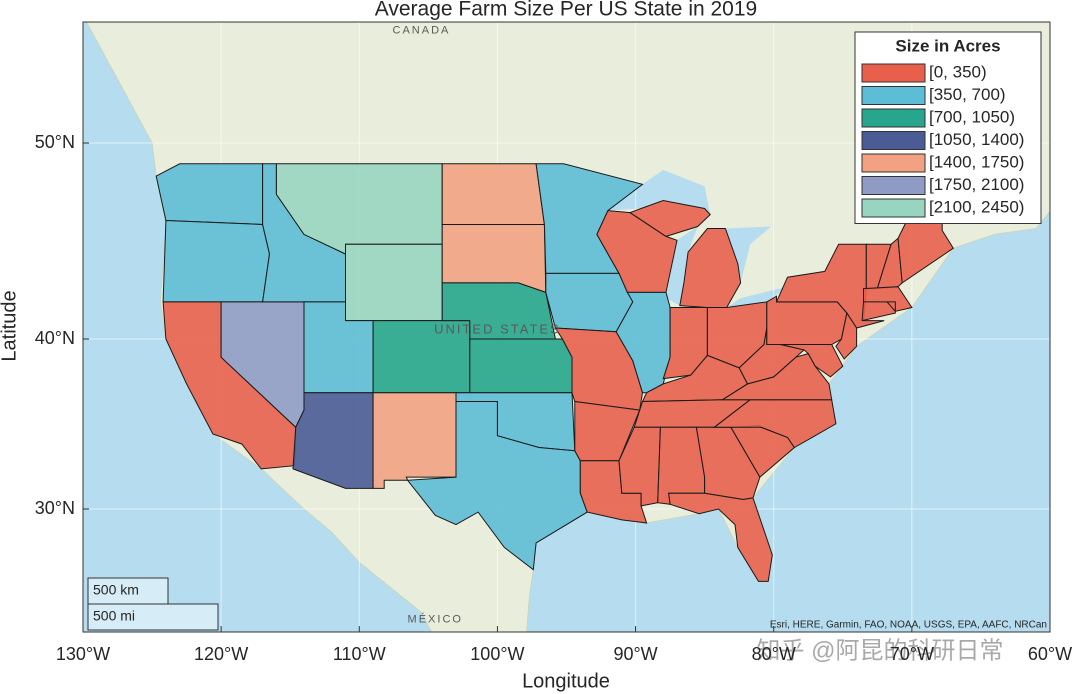 This screenshot has height=694, width=1080. Describe the element at coordinates (435, 618) in the screenshot. I see `basemap-label: MÉXICO` at that location.